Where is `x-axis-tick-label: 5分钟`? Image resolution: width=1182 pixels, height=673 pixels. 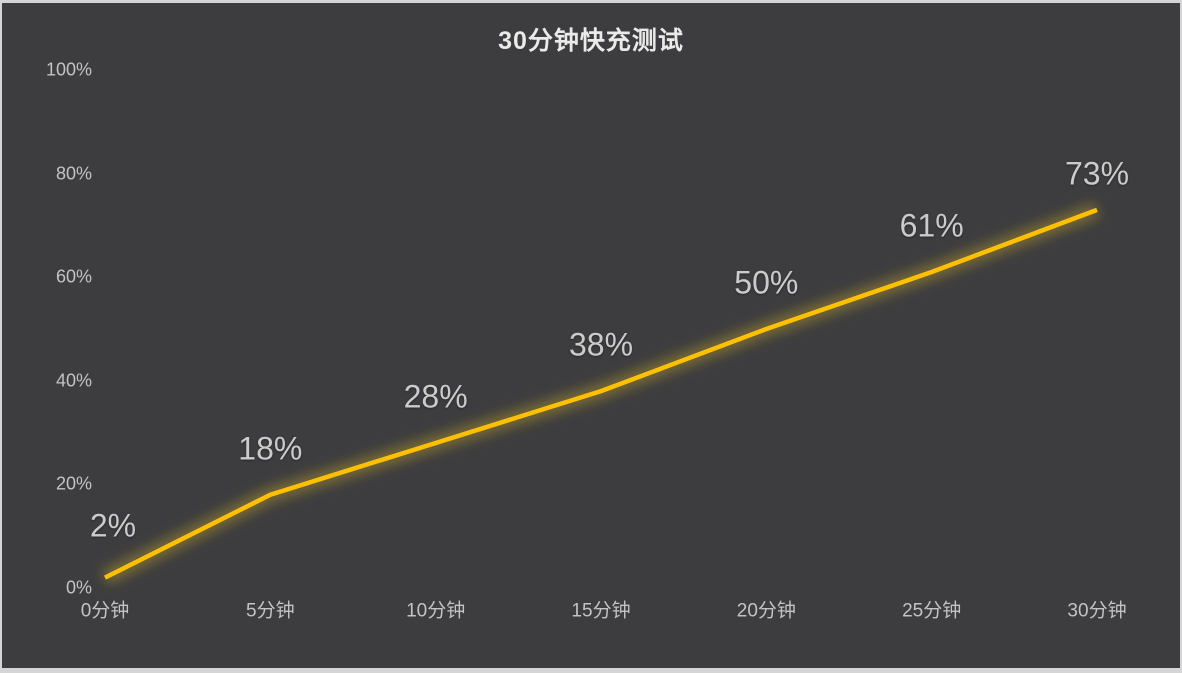
x-axis-tick-label: 5分钟 is located at coordinates (270, 611).